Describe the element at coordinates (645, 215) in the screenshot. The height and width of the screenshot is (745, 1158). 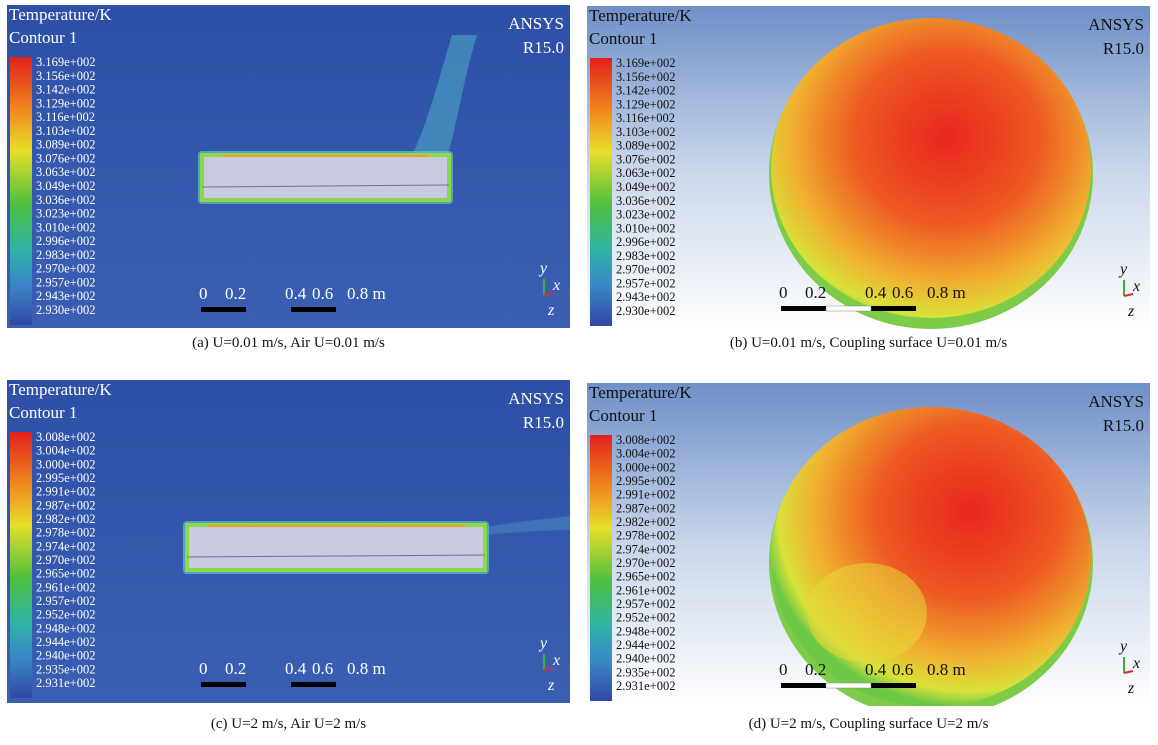
I see `legend-label: 3.023e+002` at that location.